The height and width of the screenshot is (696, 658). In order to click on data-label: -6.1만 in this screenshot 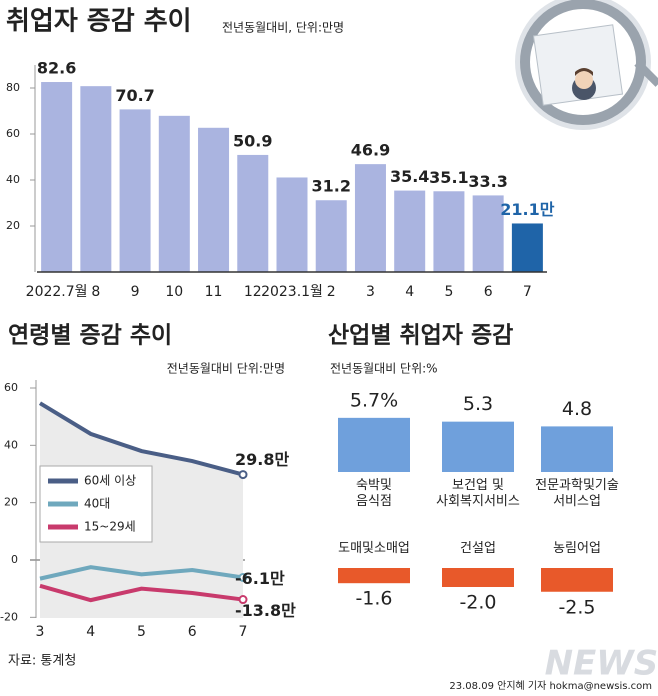, I will do `click(260, 578)`.